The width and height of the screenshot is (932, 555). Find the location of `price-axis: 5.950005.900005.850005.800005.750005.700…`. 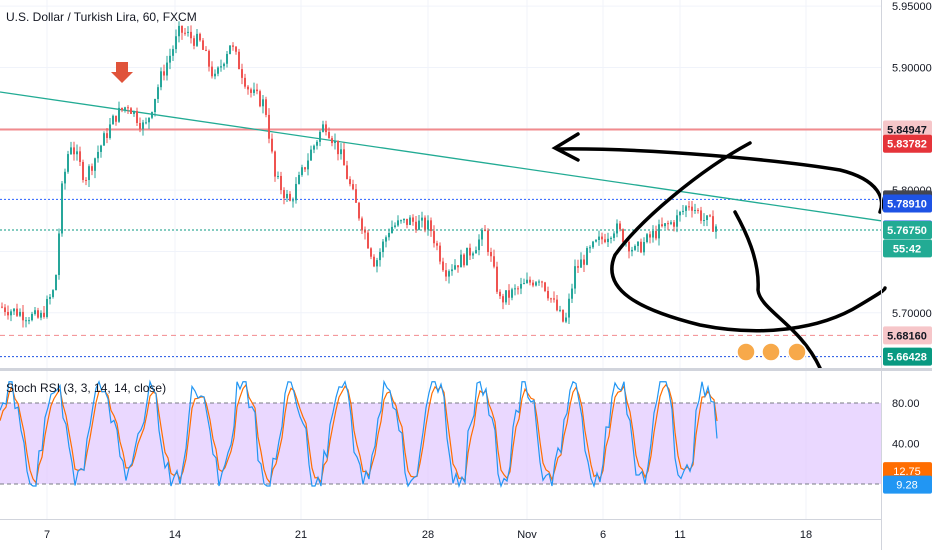

price-axis: 5.950005.900005.850005.800005.750005.700… is located at coordinates (912, 160).